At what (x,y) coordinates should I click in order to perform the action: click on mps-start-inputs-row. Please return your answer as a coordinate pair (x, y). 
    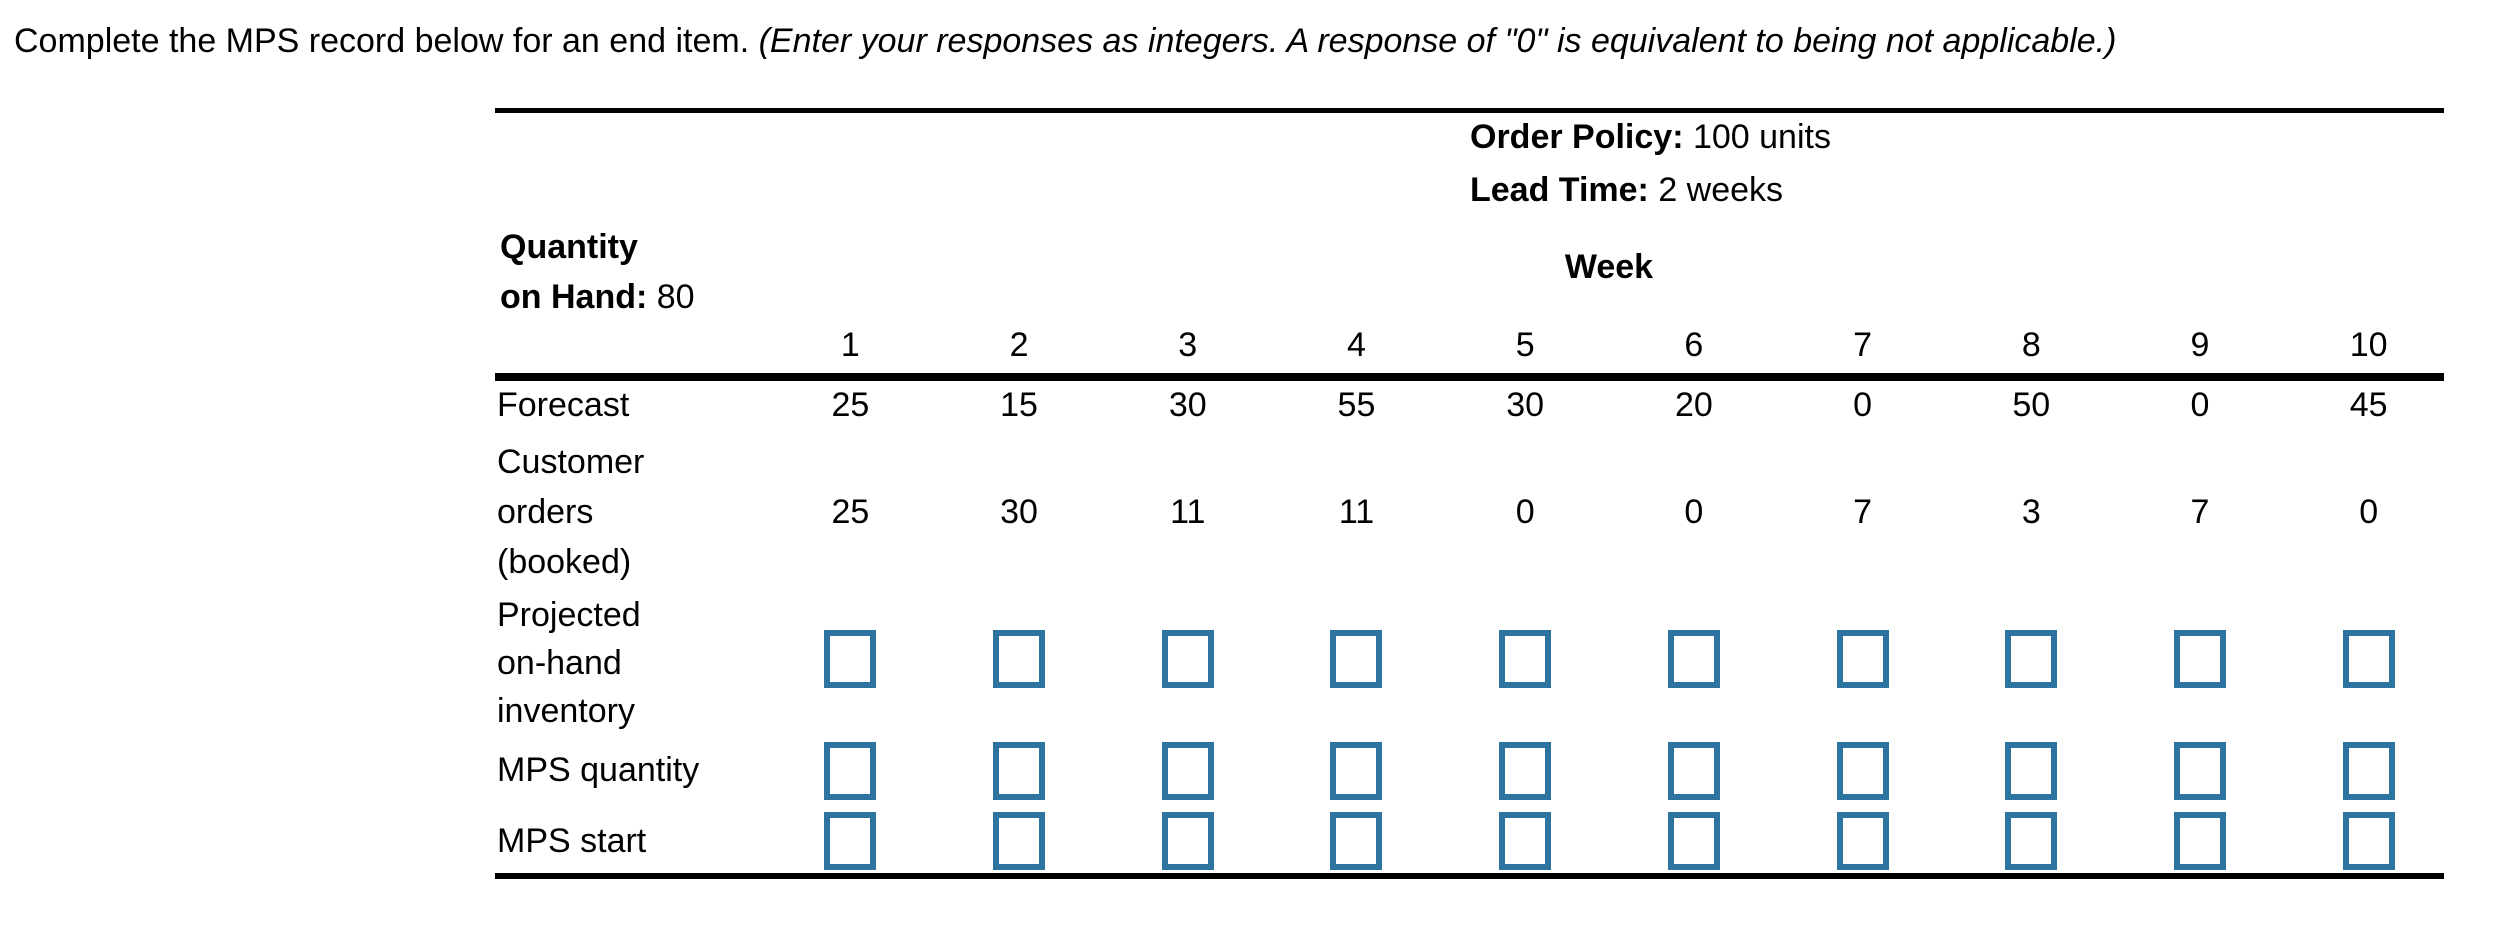
    Looking at the image, I should click on (1609, 841).